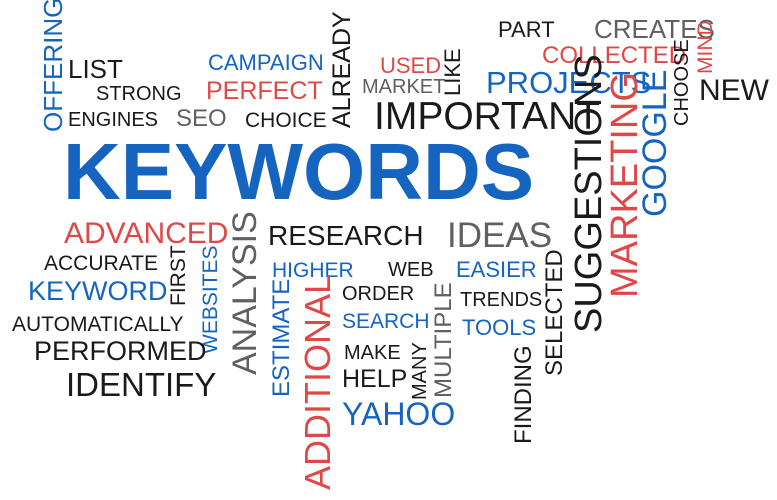  What do you see at coordinates (98, 324) in the screenshot?
I see `word-automatically: AUTOMATICALLY` at bounding box center [98, 324].